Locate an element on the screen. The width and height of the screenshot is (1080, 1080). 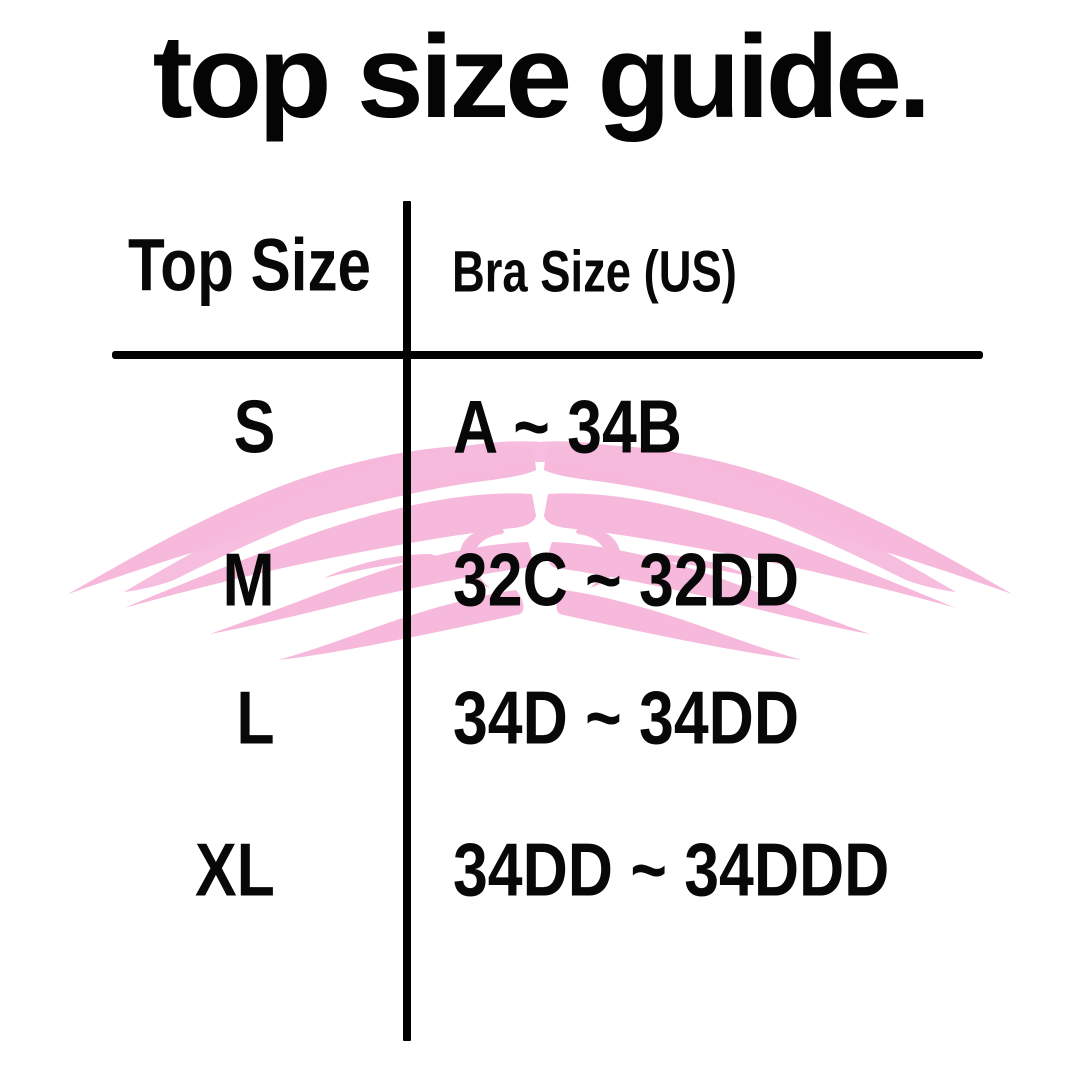
table-row: S is located at coordinates (137, 427).